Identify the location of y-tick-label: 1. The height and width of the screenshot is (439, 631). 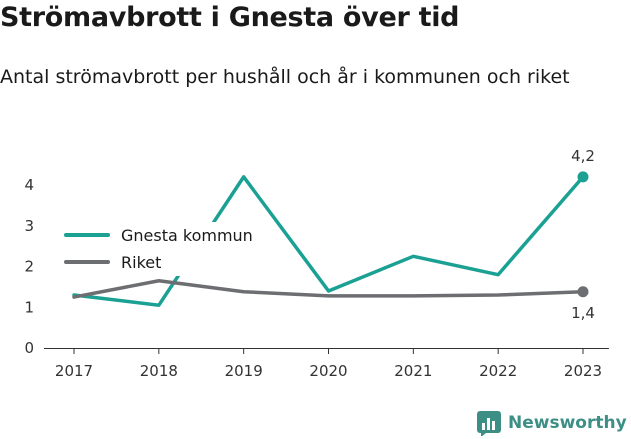
(29, 307).